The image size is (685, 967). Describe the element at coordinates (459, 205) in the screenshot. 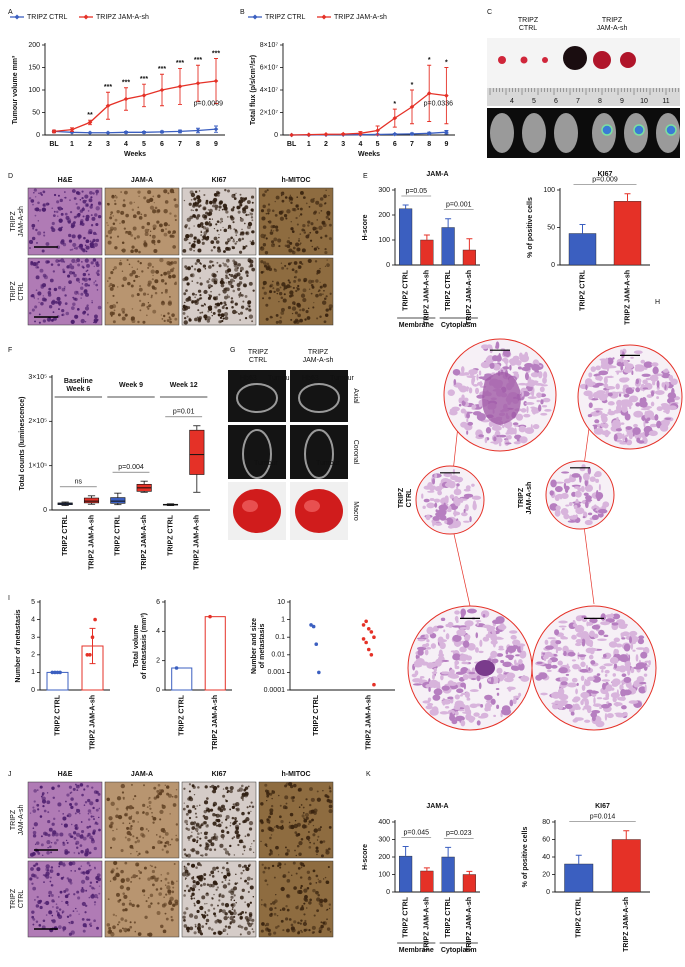

I see `bracket-label: p=0.001` at that location.